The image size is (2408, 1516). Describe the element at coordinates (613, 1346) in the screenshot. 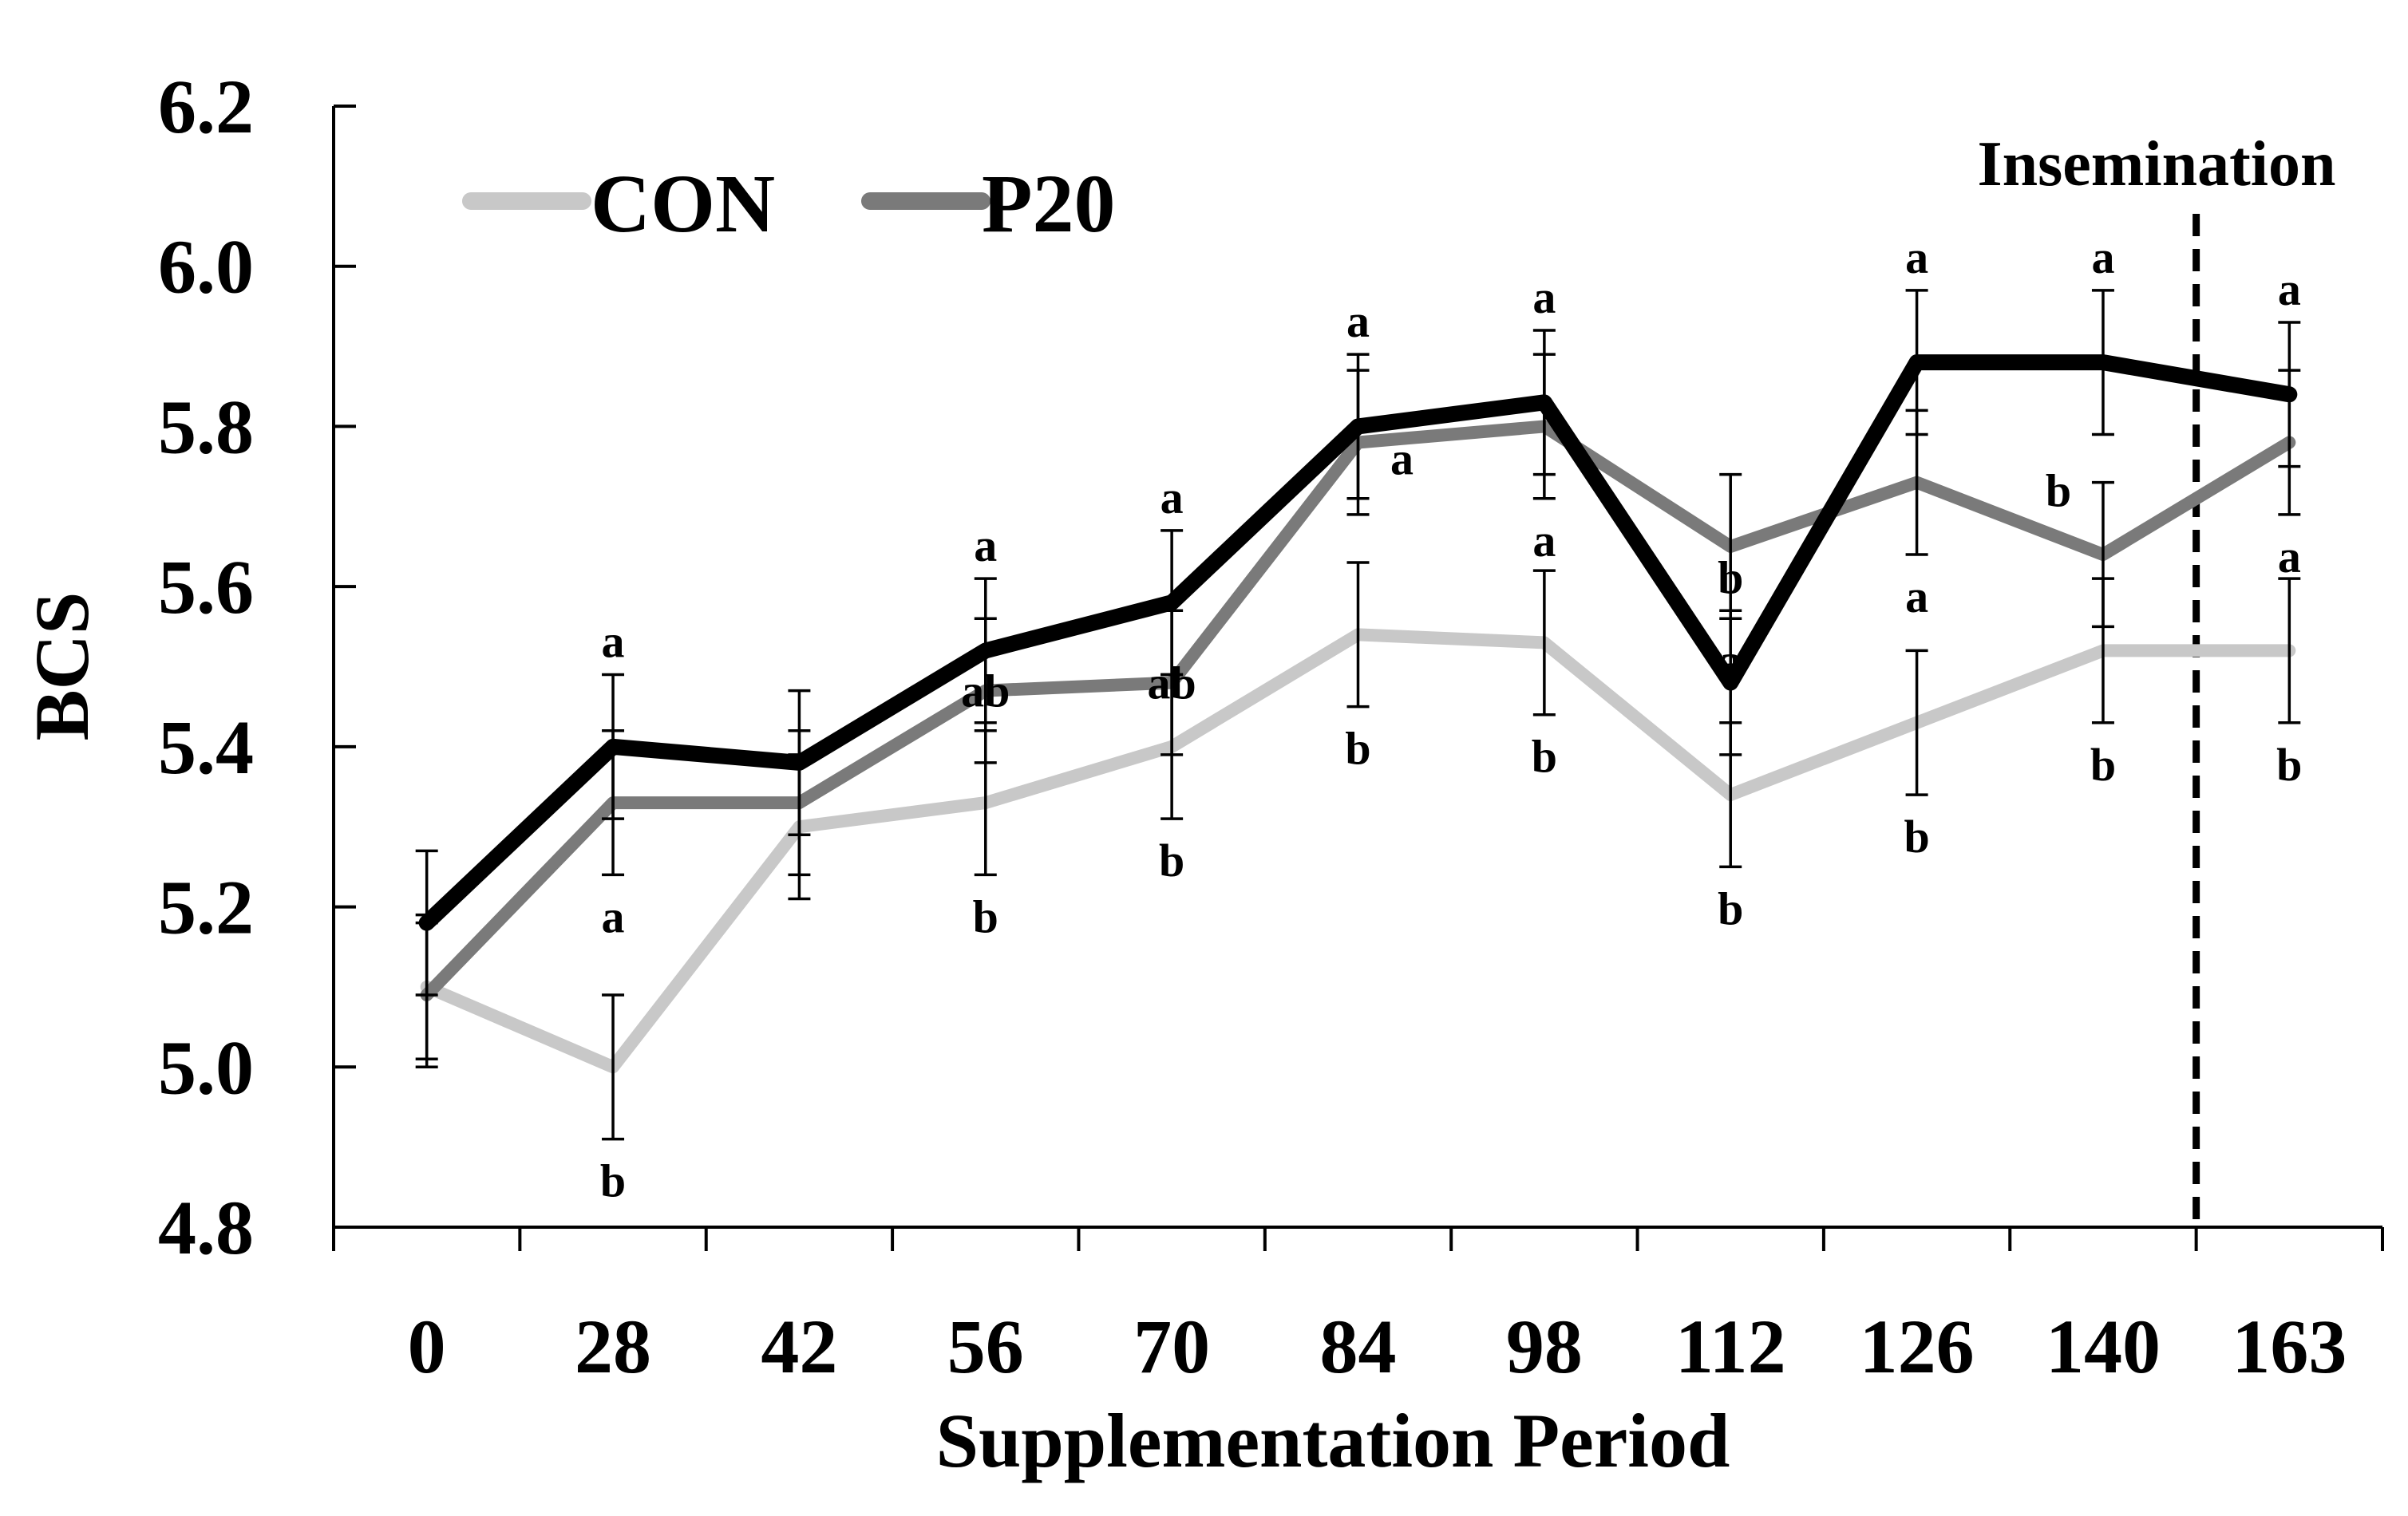

I see `x-tick-label: 28` at that location.